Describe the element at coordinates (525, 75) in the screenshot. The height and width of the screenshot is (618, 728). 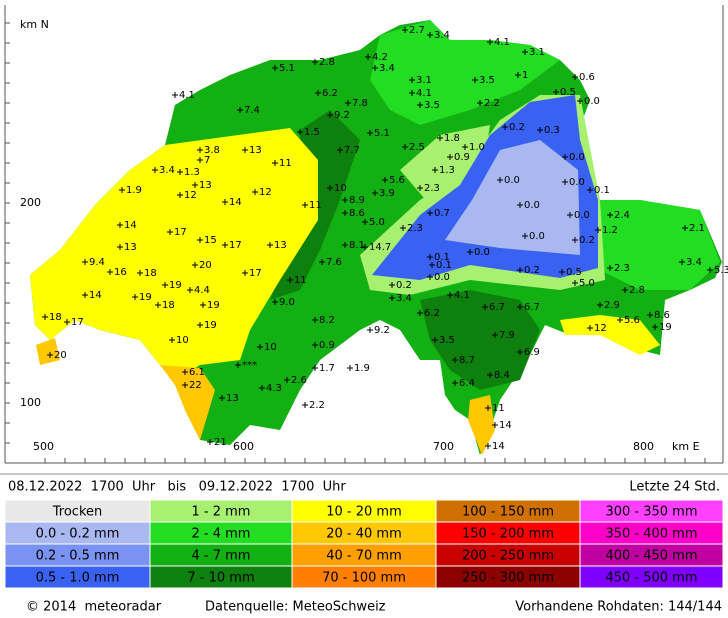
I see `station-value: 1` at that location.